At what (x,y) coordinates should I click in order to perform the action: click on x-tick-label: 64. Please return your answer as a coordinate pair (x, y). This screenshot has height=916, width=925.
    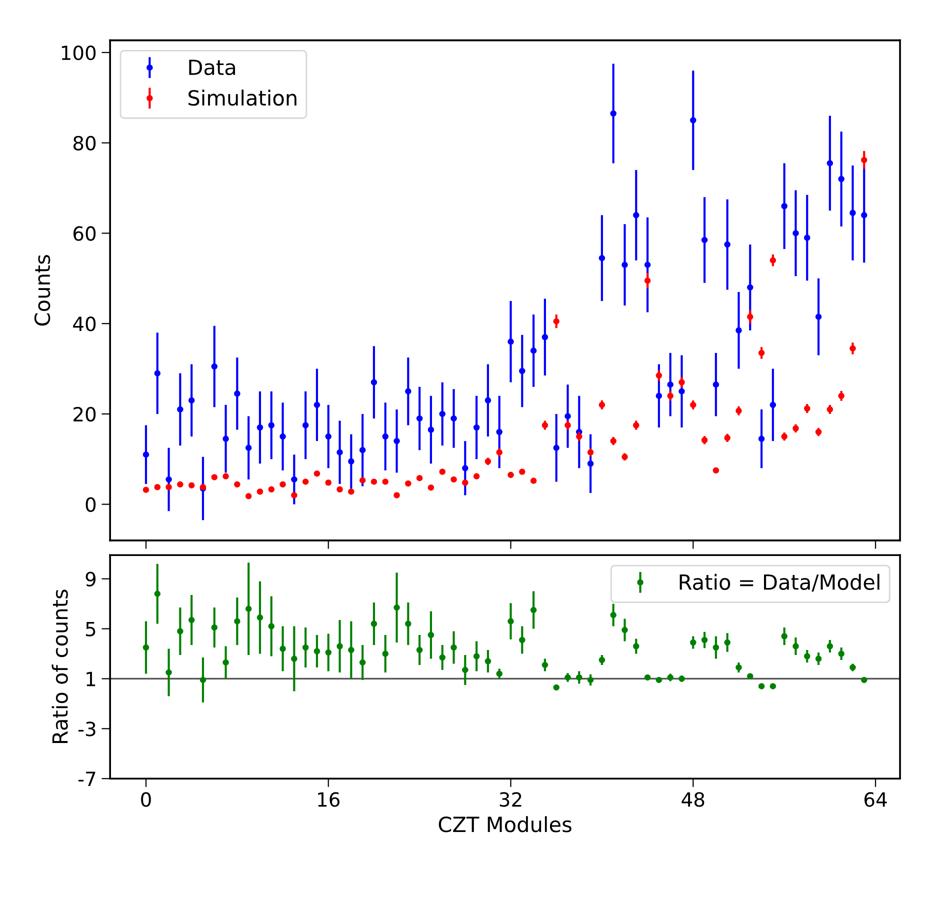
    Looking at the image, I should click on (875, 799).